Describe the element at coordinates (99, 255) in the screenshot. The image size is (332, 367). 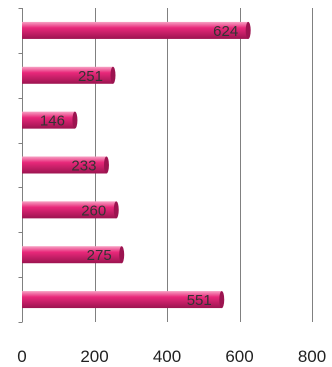
I see `data-label-5: 275` at that location.